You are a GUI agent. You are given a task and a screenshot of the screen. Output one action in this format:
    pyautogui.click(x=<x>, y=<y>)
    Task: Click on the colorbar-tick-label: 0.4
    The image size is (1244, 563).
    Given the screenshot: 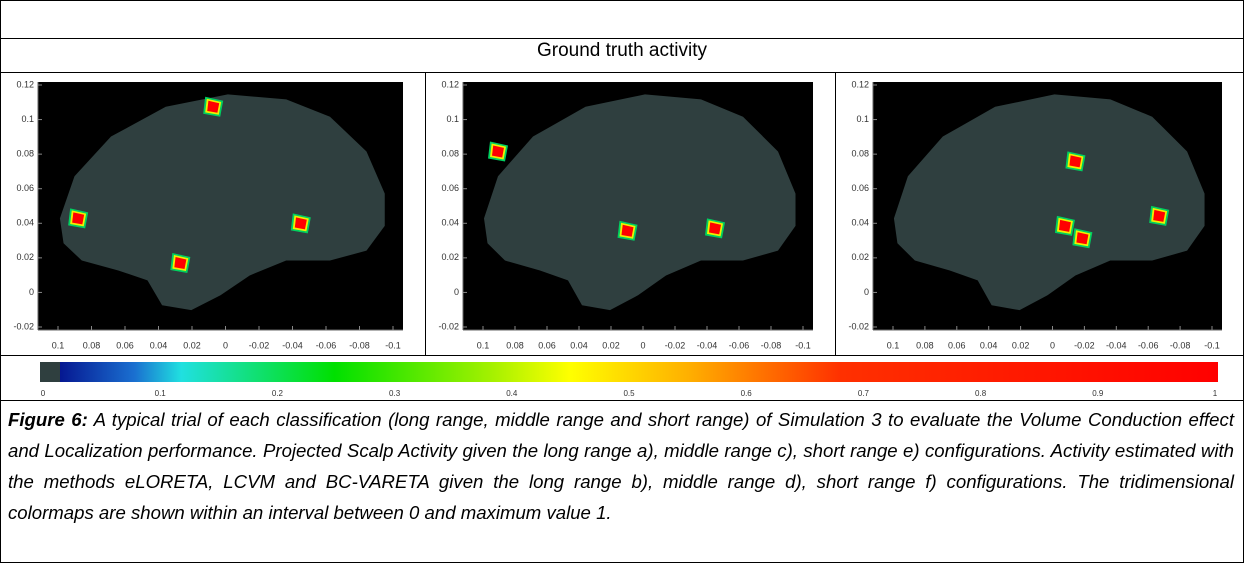 What is the action you would take?
    pyautogui.click(x=512, y=393)
    